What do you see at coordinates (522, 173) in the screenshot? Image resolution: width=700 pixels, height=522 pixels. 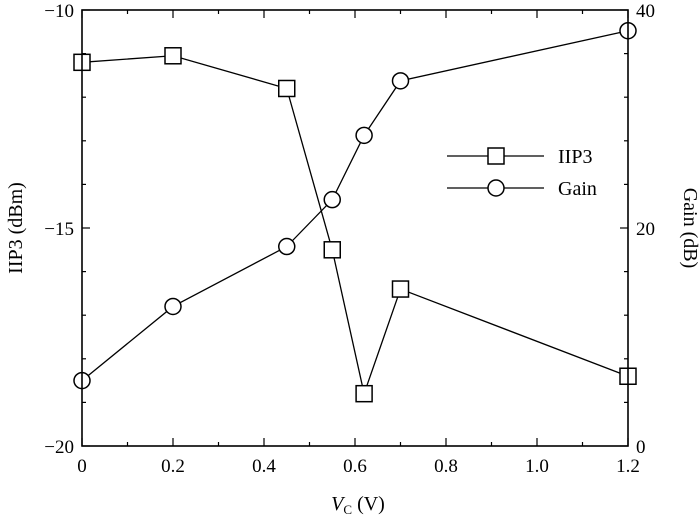 I see `legend: IIP3 Gain` at bounding box center [522, 173].